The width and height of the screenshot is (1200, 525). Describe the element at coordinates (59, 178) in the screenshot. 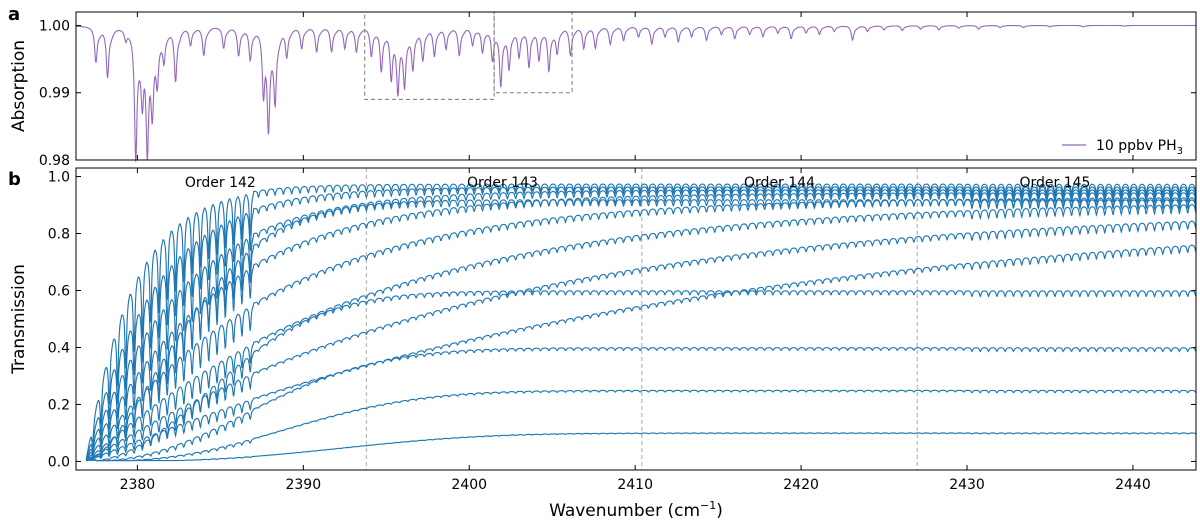

I see `y-tick-label-b: 1.0` at that location.